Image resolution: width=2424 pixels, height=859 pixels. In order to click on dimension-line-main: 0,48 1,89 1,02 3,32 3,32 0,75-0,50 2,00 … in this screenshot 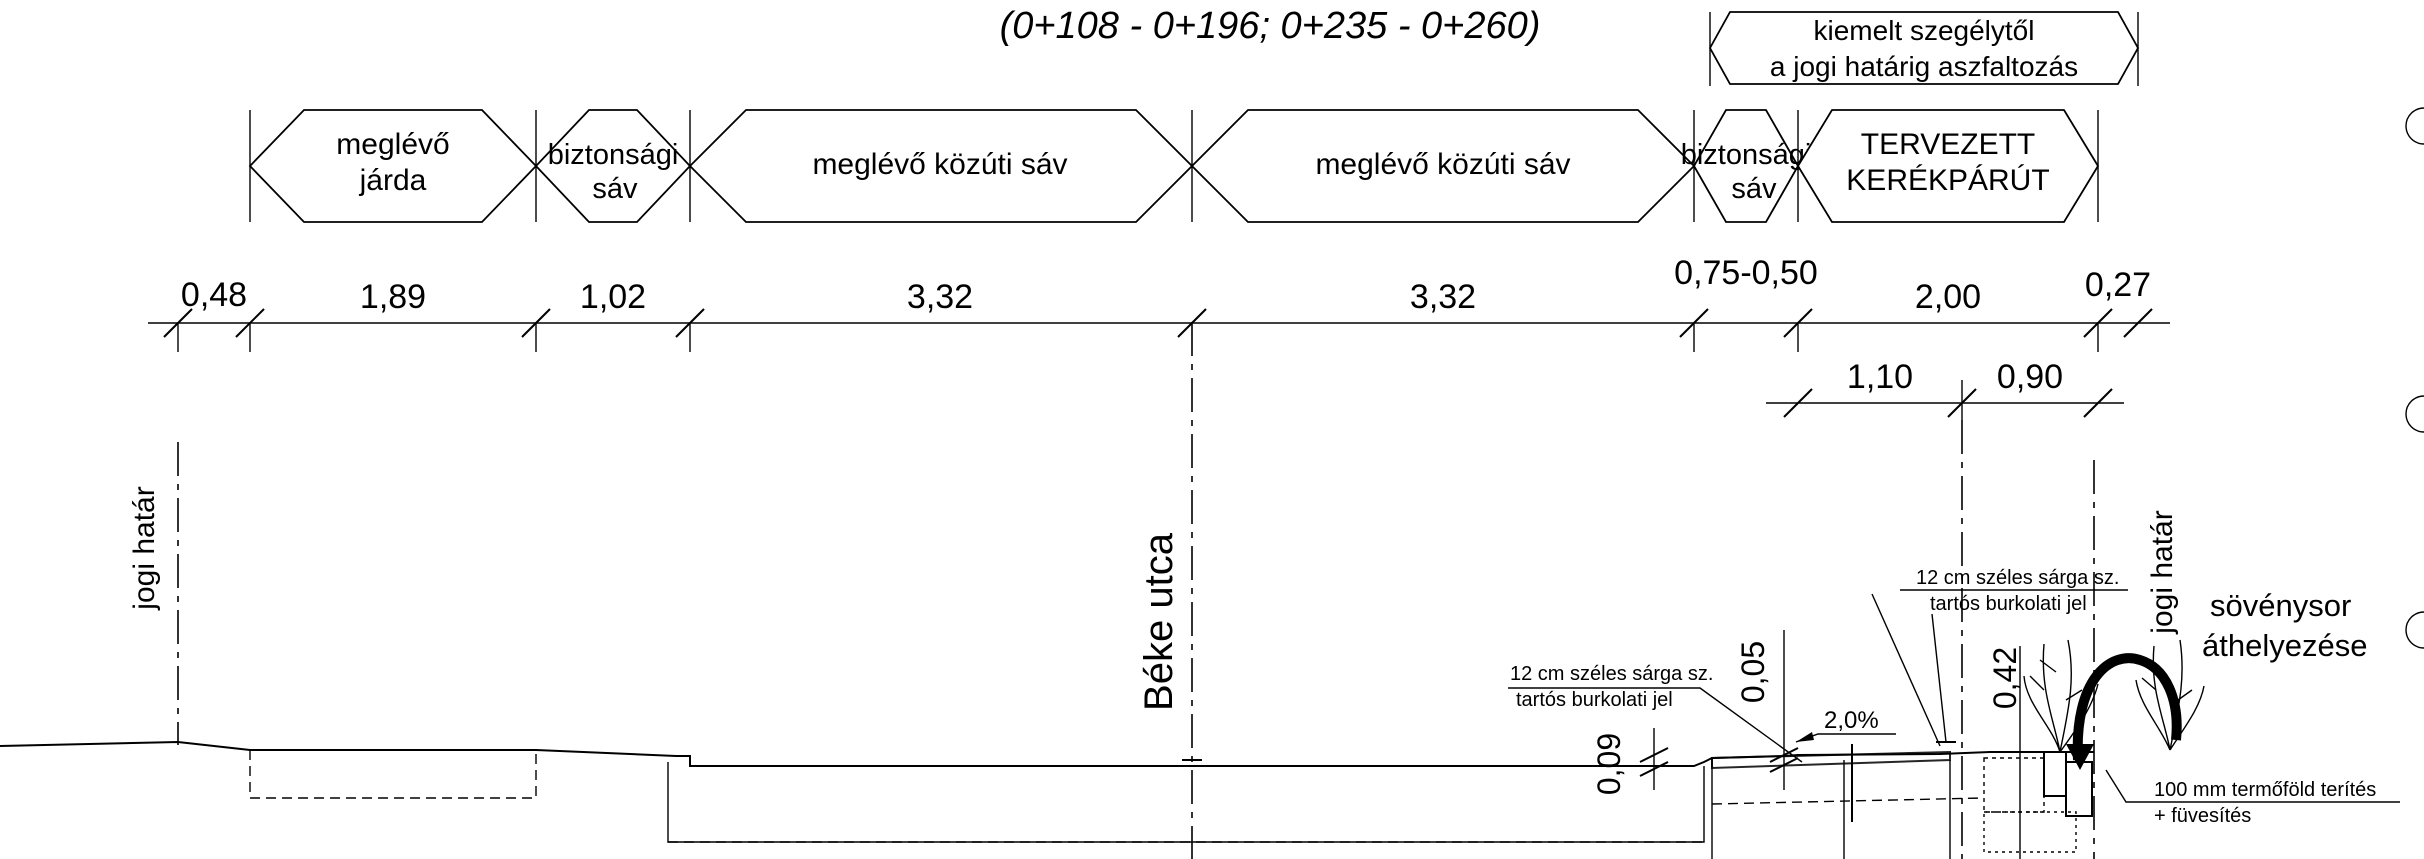, I will do `click(1159, 303)`.